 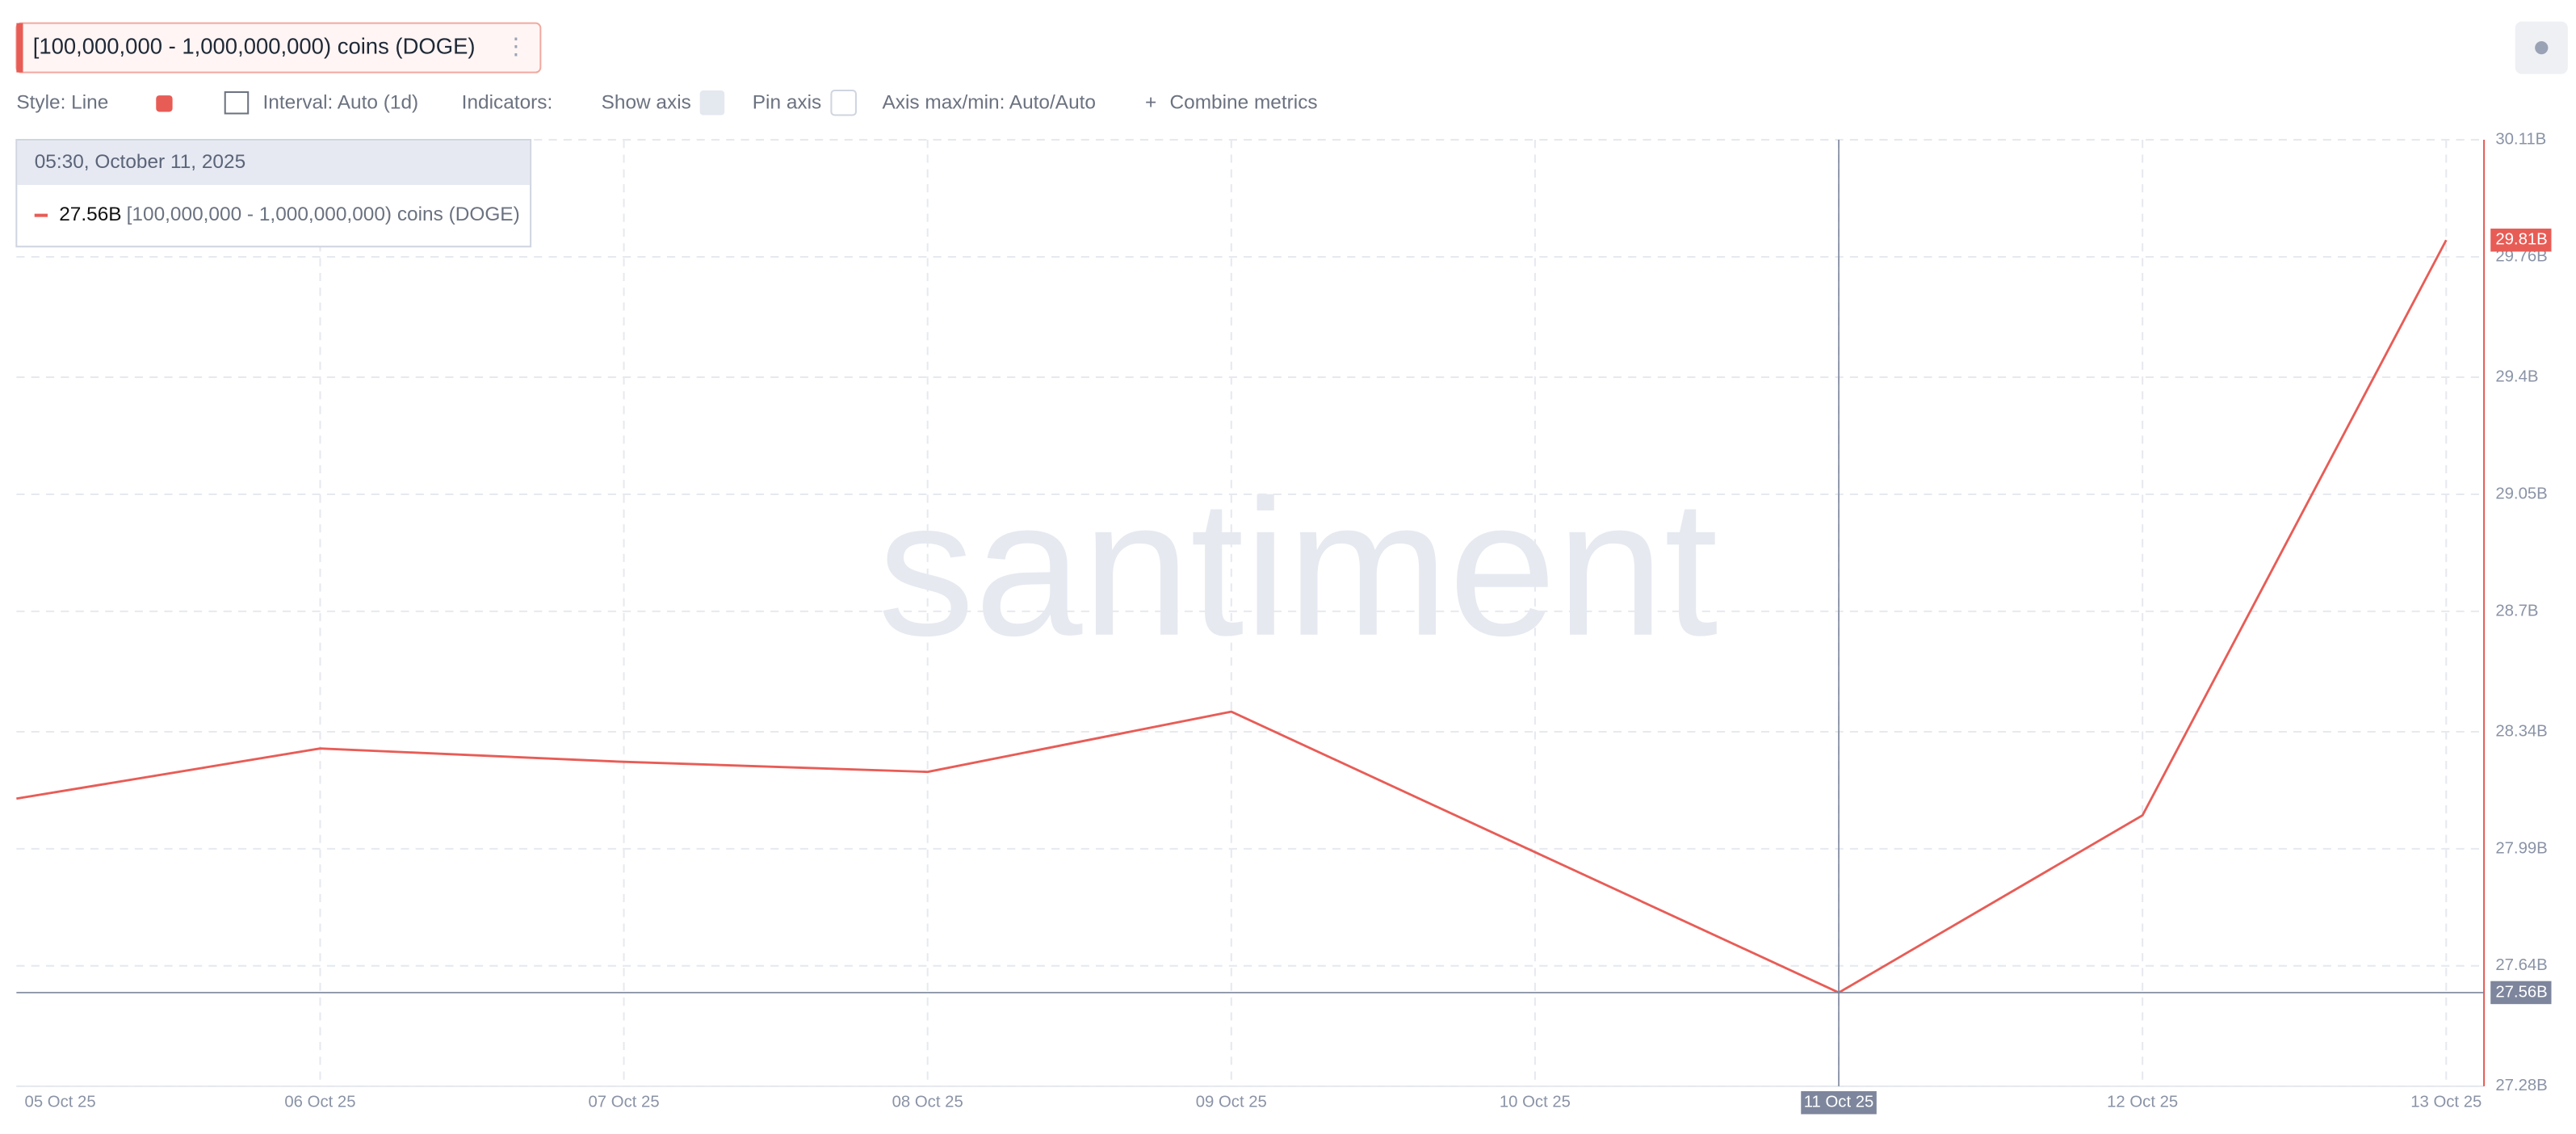 I want to click on tooltip-value: 27.56B, so click(x=90, y=214).